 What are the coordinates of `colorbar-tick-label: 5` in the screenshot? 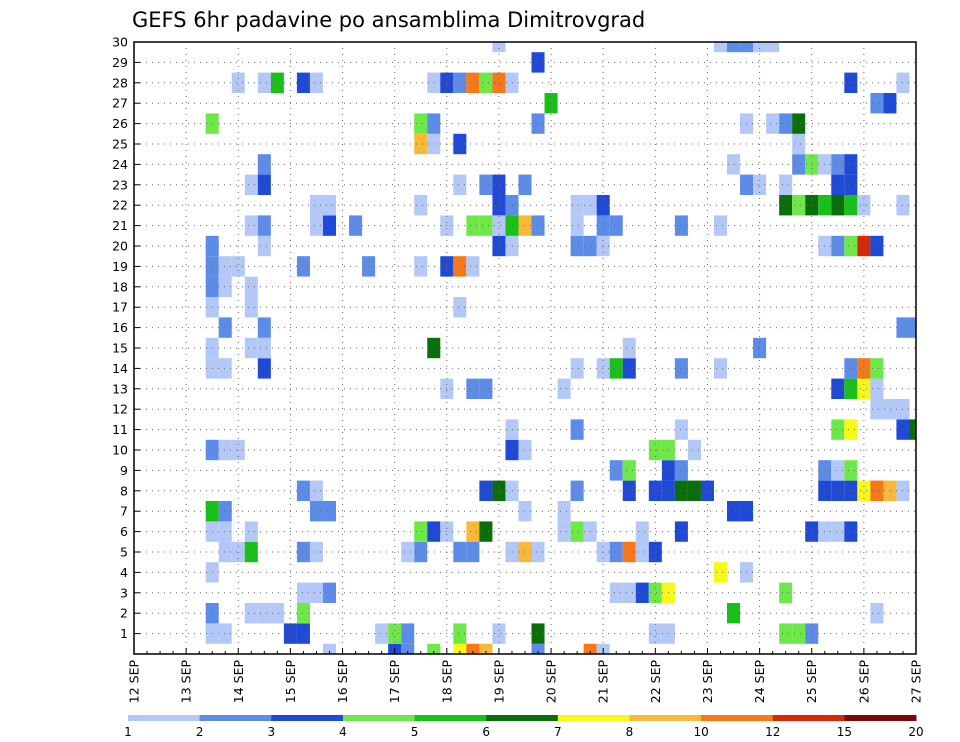 It's located at (415, 732).